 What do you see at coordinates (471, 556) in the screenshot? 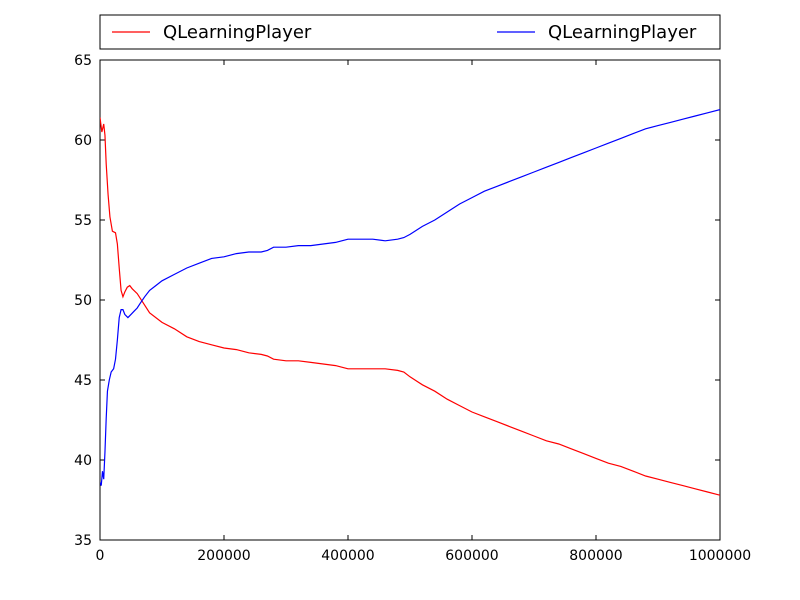
I see `x-tick-label: 600000` at bounding box center [471, 556].